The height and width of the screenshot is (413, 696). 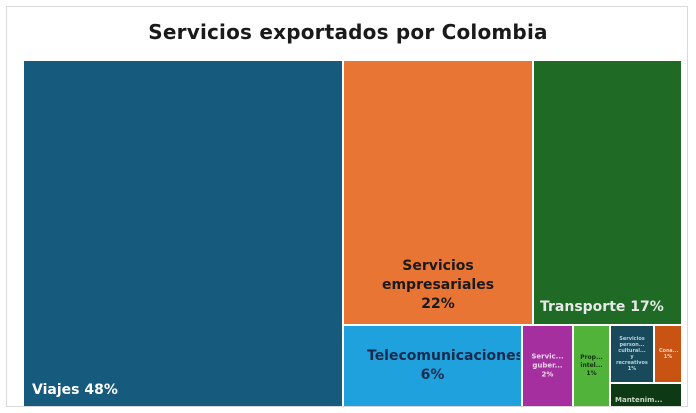 I want to click on tile-label-viajes: Viajes 48%, so click(x=75, y=390).